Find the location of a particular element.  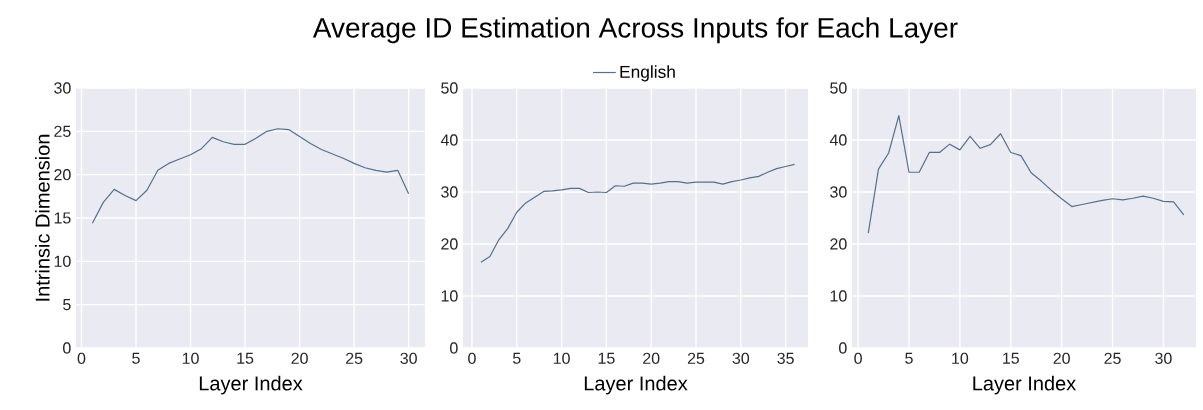

y-tick-label: 15 is located at coordinates (62, 218).